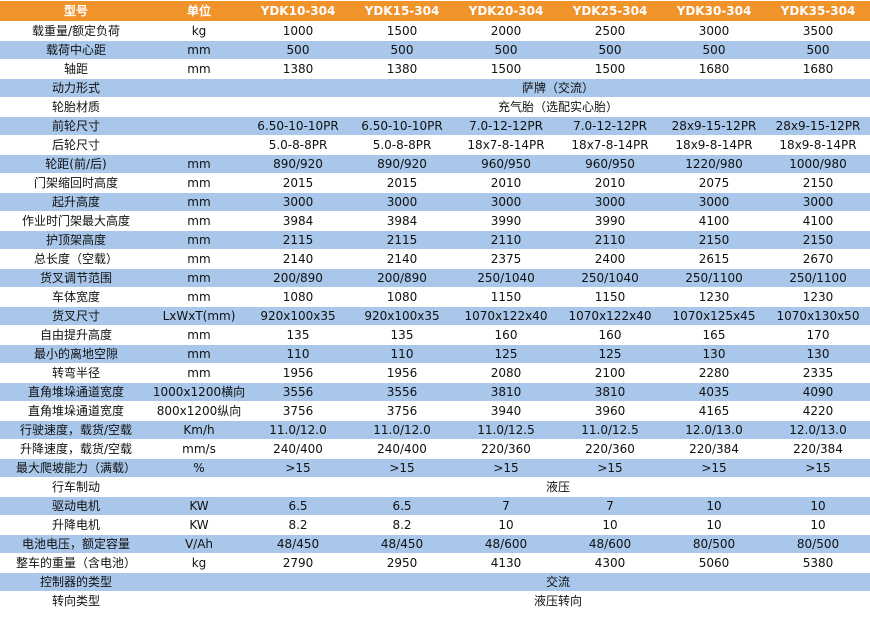 The width and height of the screenshot is (870, 624). What do you see at coordinates (298, 278) in the screenshot?
I see `value-cell: 200/890` at bounding box center [298, 278].